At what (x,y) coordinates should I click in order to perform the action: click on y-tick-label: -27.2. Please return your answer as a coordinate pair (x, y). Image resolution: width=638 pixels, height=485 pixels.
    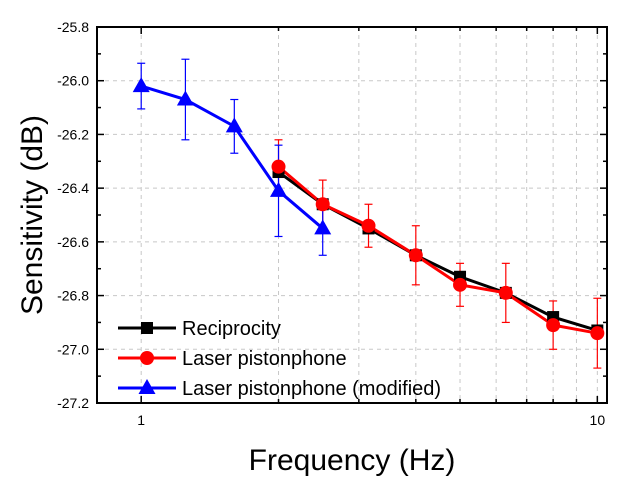
    Looking at the image, I should click on (73, 403).